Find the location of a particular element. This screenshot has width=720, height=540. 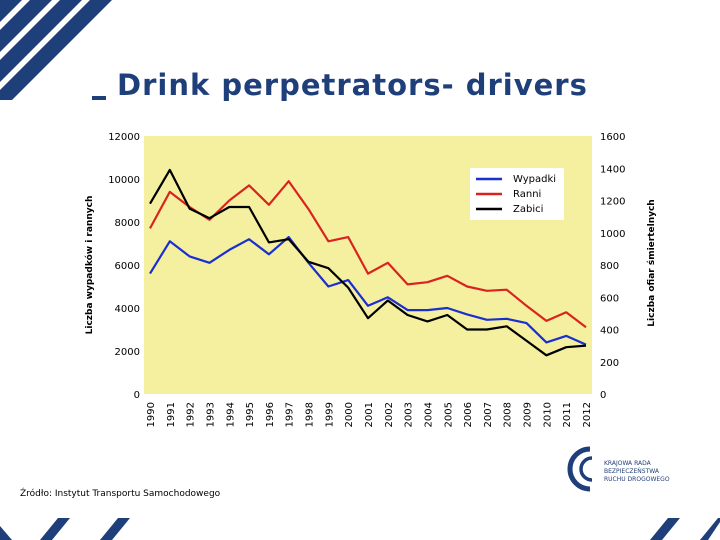

left-axis-ticks: 0 2000 4000 6000 8000 10000 12000 is located at coordinates (124, 266).